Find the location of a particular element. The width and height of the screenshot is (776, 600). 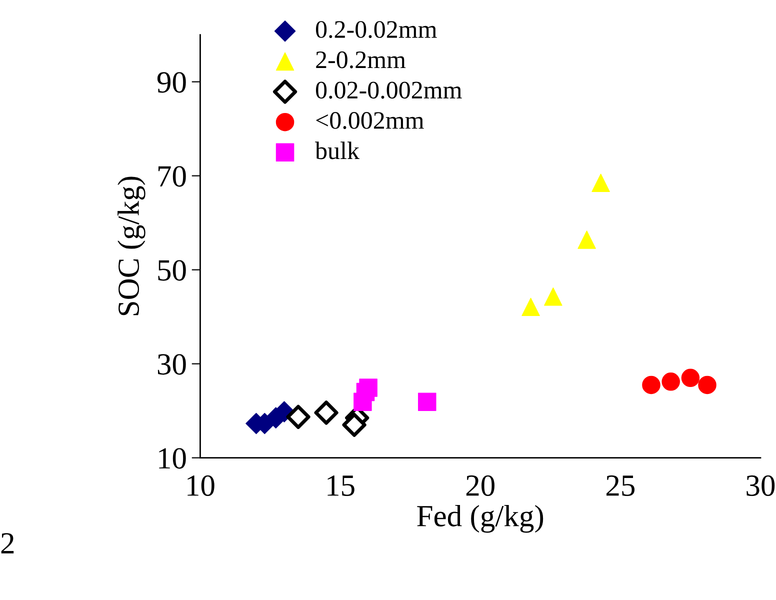

y-tick-label: 70 is located at coordinates (172, 176).